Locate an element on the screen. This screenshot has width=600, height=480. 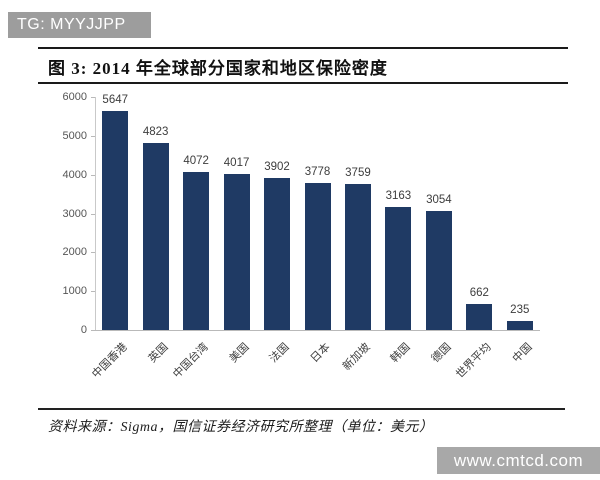
site-watermark: www.cmtcd.com is located at coordinates (518, 460).